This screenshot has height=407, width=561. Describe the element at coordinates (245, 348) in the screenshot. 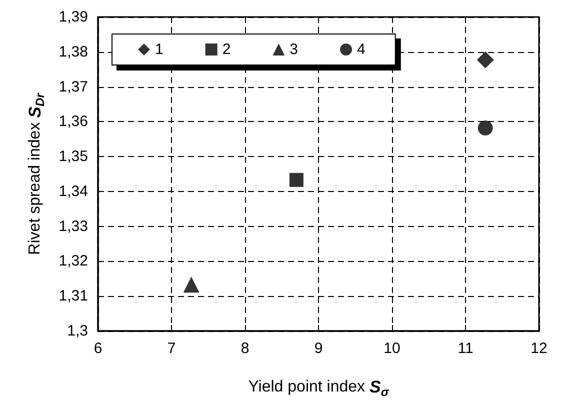

I see `x-tick-label: 8` at that location.